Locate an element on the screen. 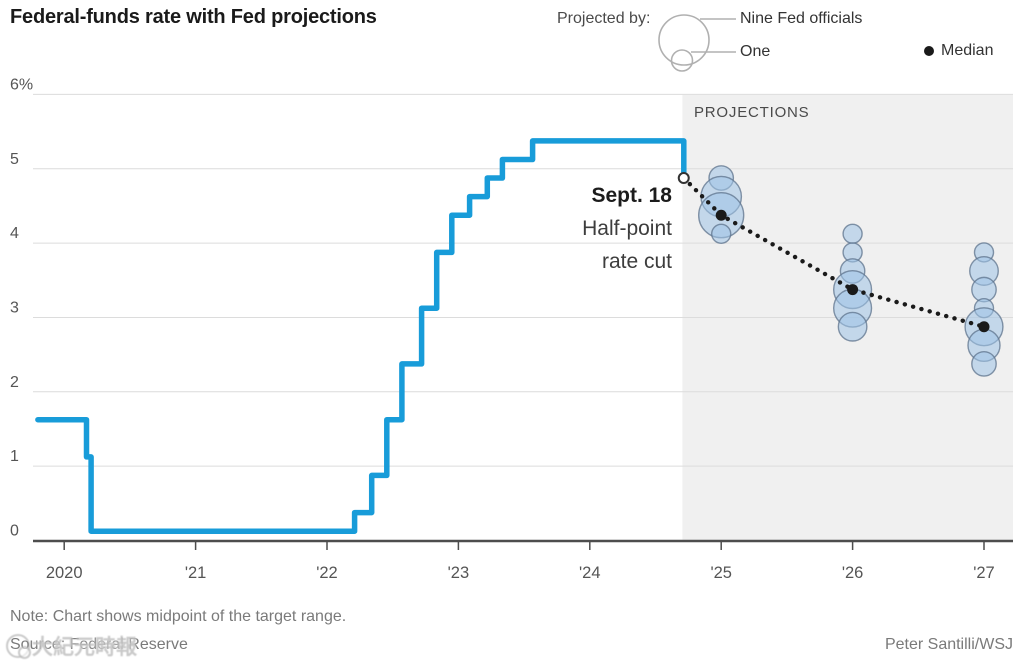 This screenshot has height=666, width=1023. legend-projected-by-label: Projected by: is located at coordinates (604, 18).